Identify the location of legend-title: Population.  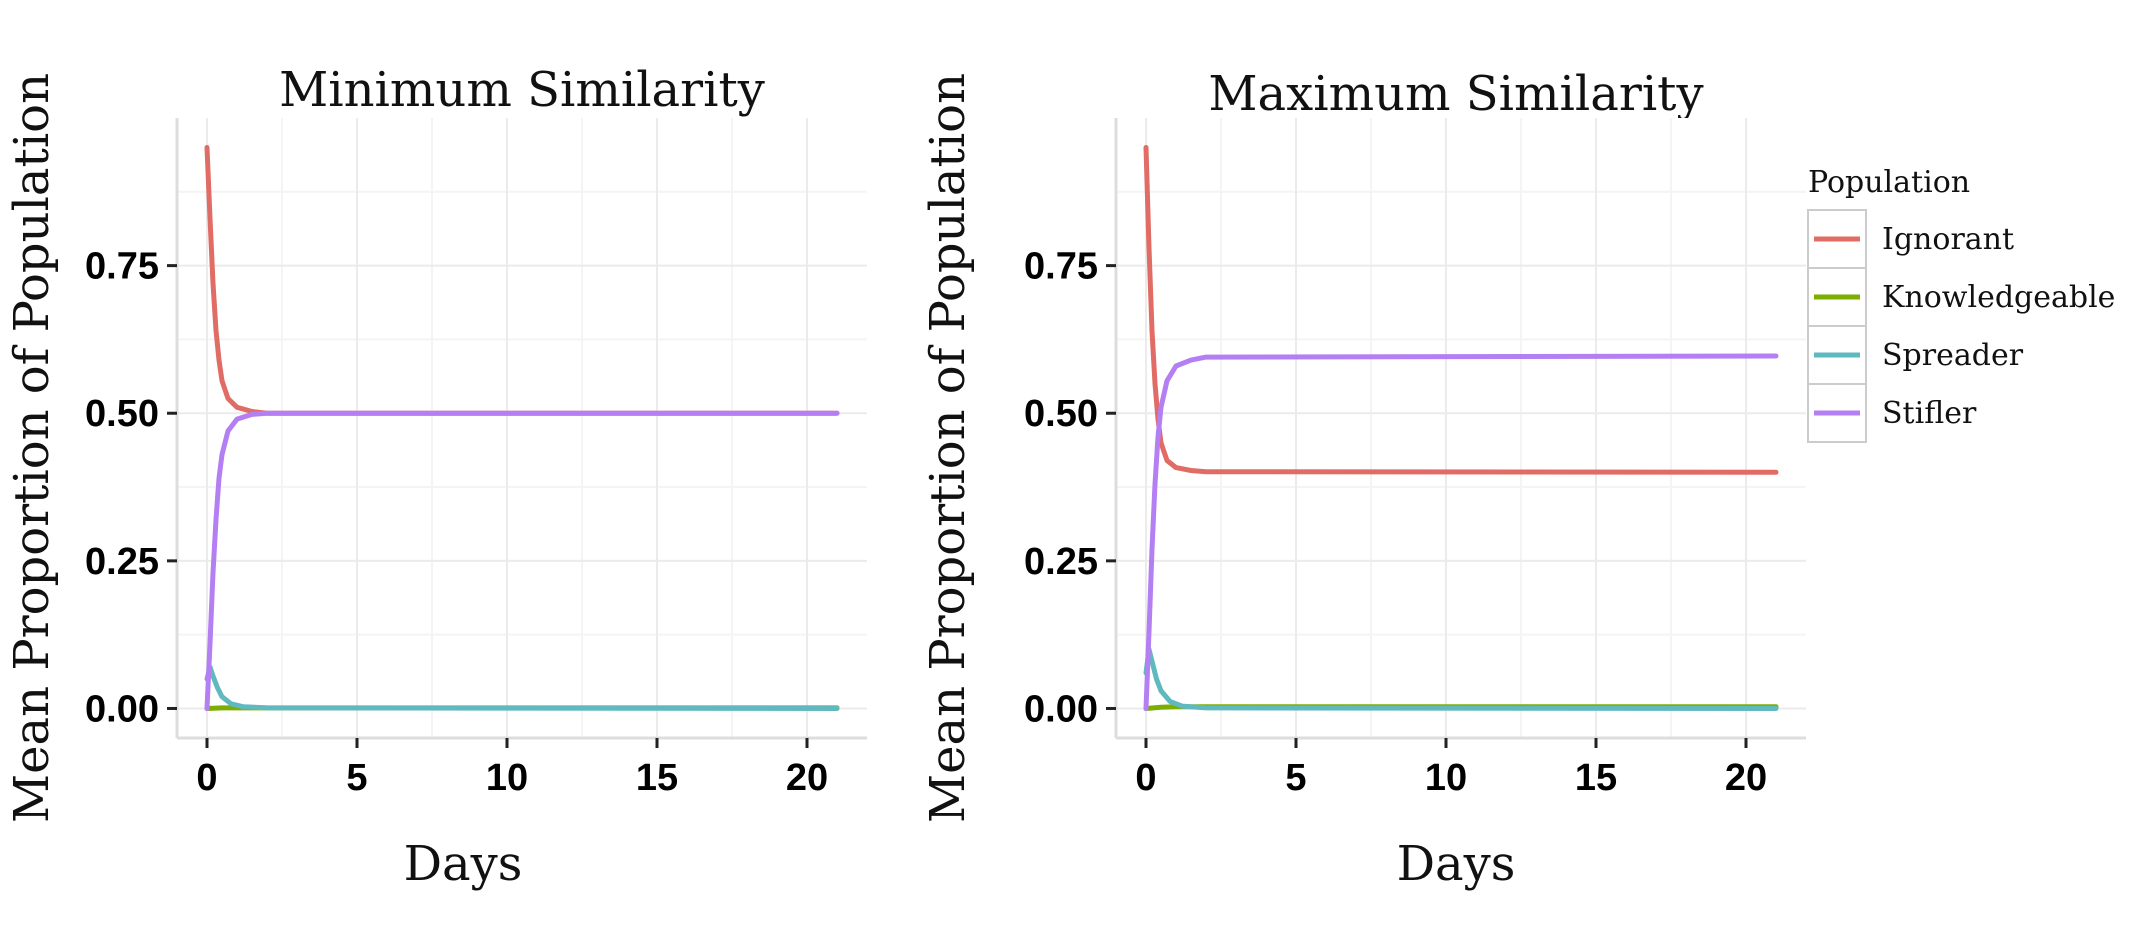
(1889, 182).